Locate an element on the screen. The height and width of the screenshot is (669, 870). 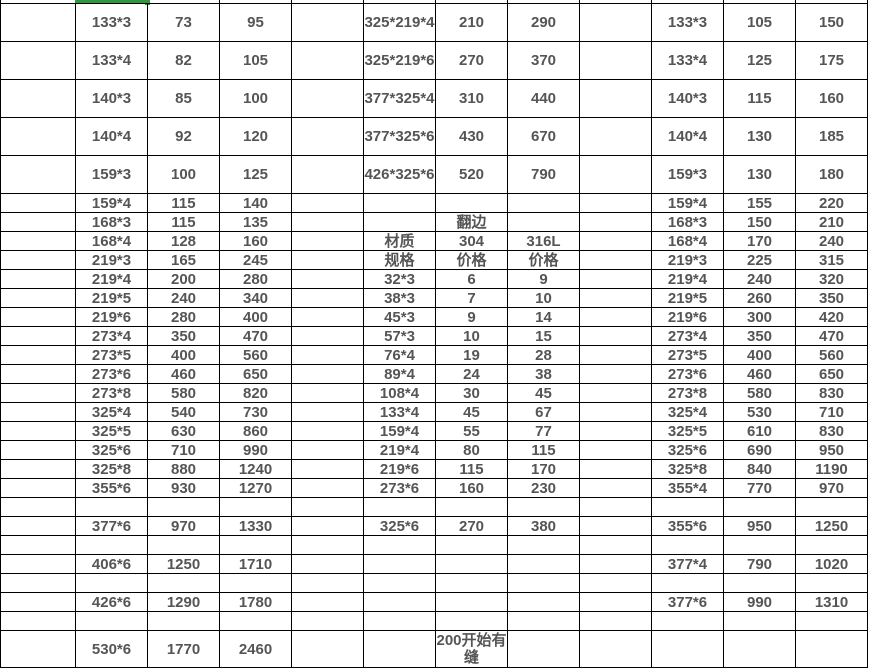
table-cell: 165 is located at coordinates (183, 260).